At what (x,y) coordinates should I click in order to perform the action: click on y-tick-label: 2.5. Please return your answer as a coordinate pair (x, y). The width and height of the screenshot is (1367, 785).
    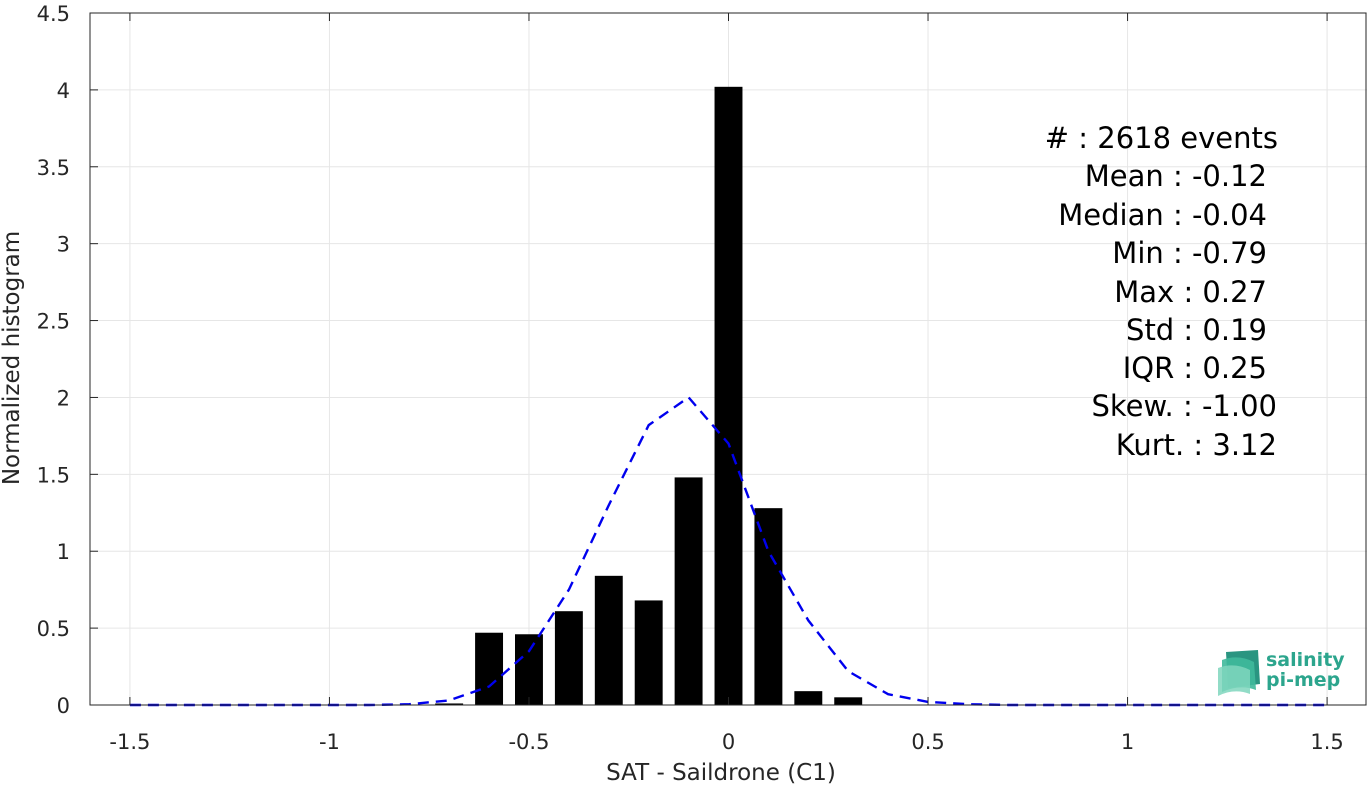
    Looking at the image, I should click on (53, 322).